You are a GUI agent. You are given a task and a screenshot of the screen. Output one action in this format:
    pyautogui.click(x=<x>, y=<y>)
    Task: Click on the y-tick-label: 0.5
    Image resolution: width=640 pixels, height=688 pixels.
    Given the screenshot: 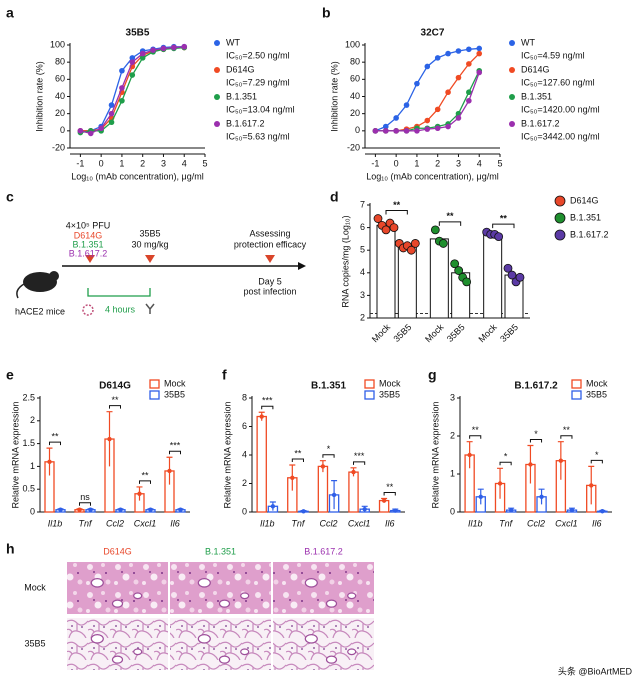 What is the action you would take?
    pyautogui.click(x=28, y=489)
    